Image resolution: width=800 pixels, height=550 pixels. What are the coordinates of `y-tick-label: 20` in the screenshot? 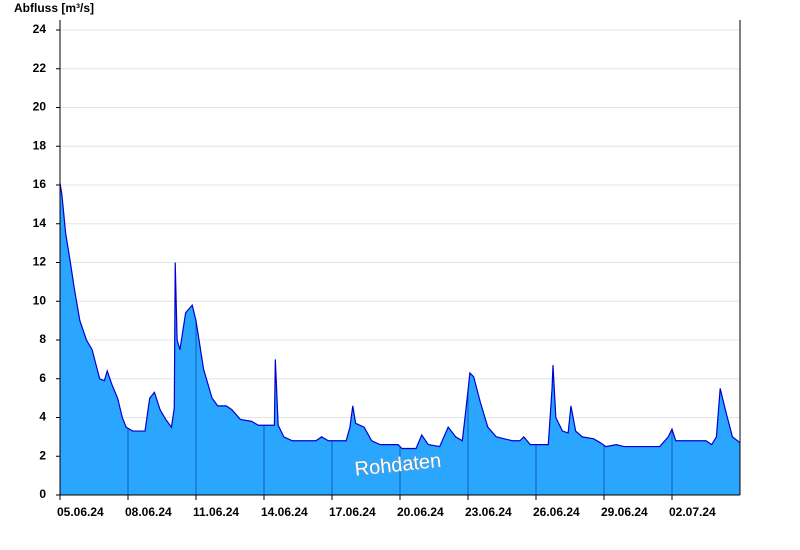 It's located at (40, 107).